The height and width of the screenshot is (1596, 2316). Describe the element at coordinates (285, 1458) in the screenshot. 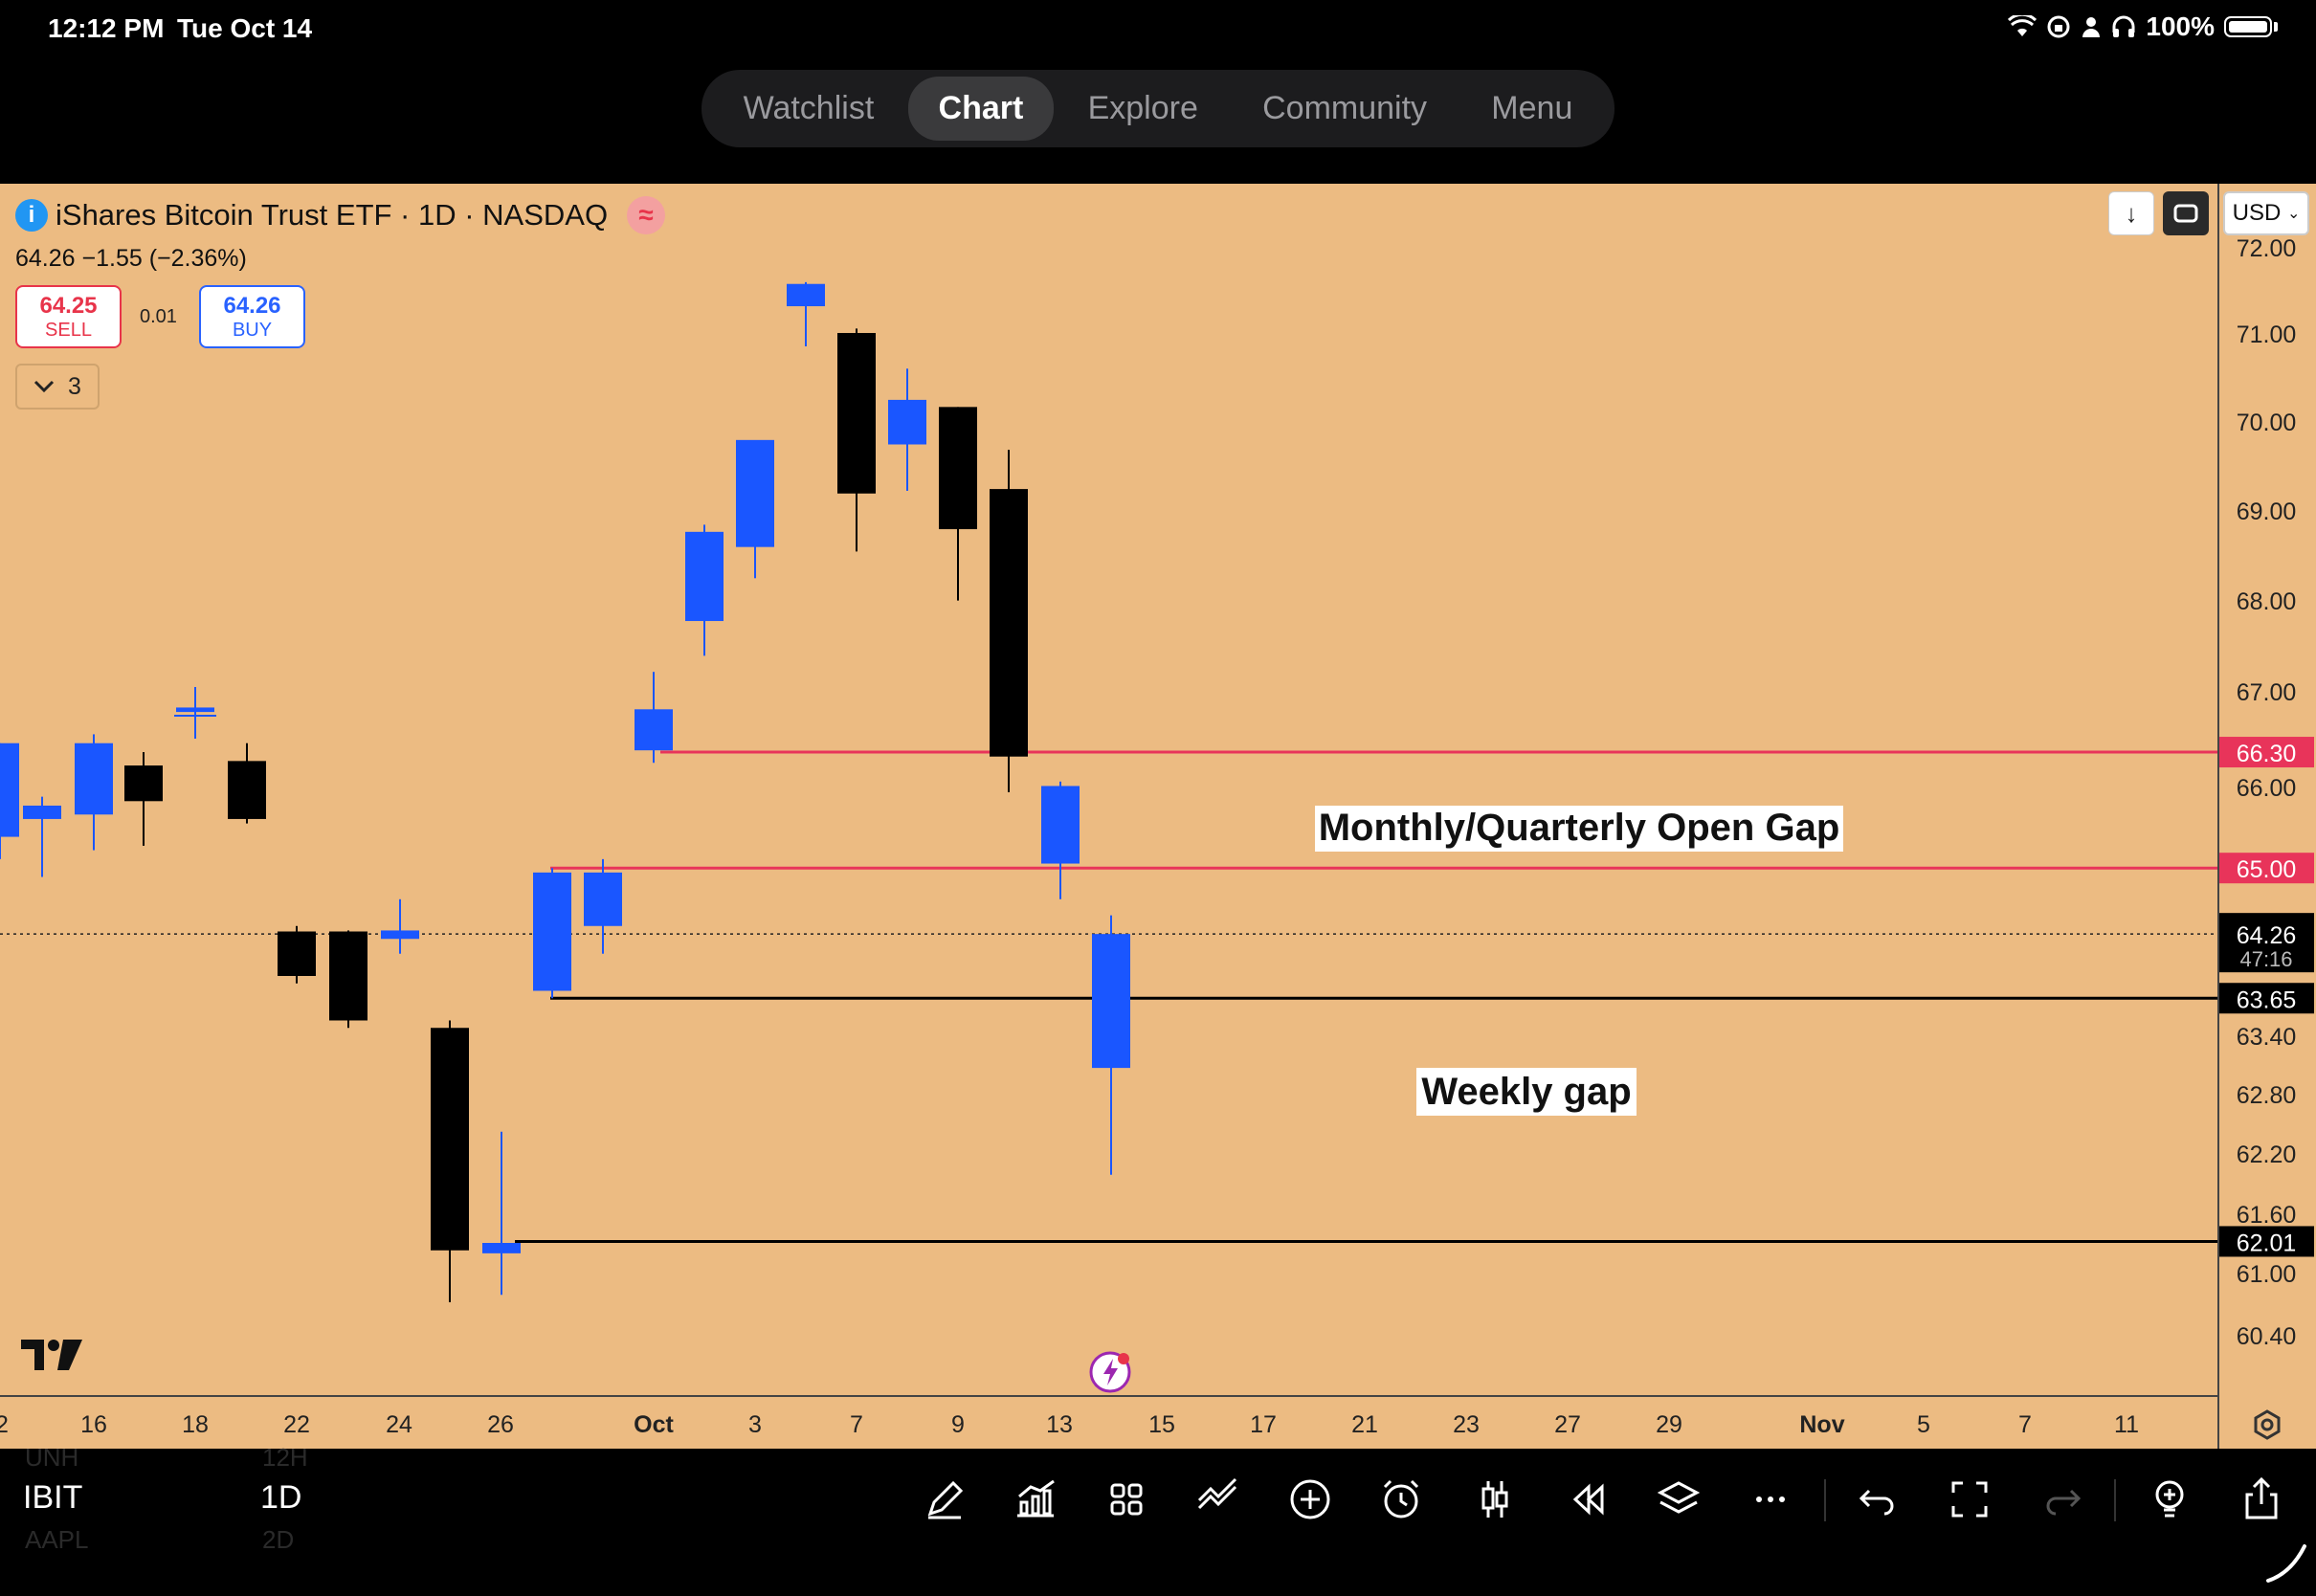

I see `timeframe-prev: 12H` at that location.